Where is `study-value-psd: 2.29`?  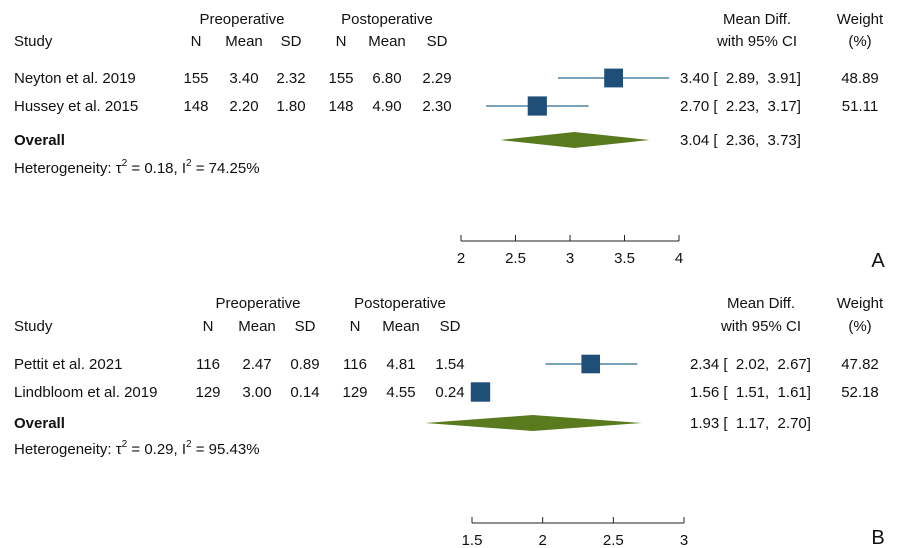 study-value-psd: 2.29 is located at coordinates (436, 78).